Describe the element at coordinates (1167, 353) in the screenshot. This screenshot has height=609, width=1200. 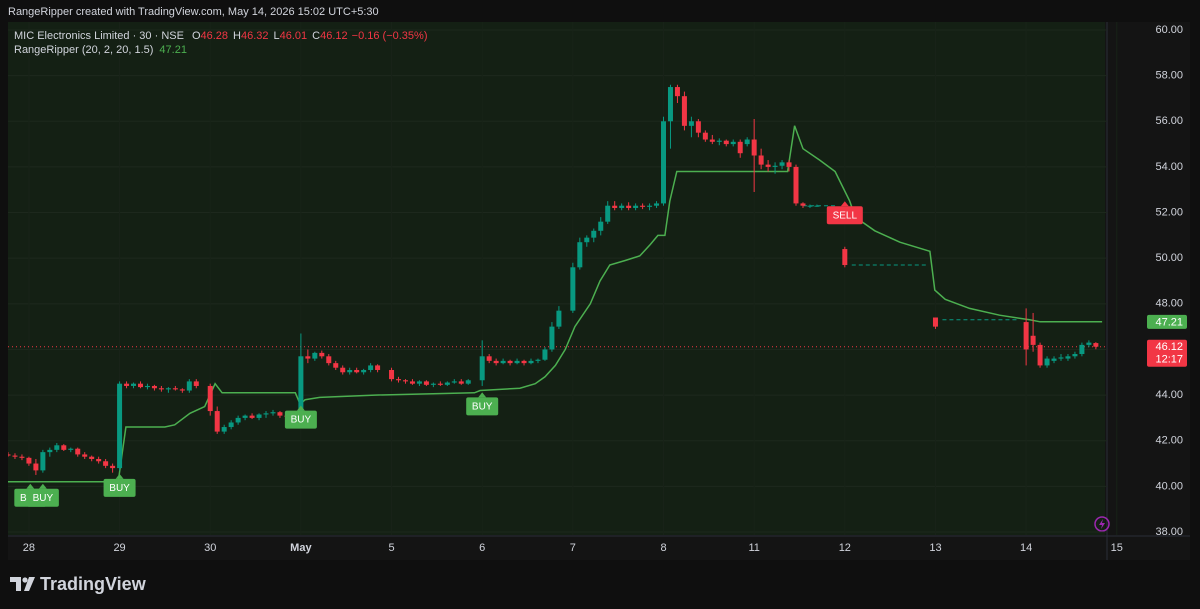
I see `price-badge` at that location.